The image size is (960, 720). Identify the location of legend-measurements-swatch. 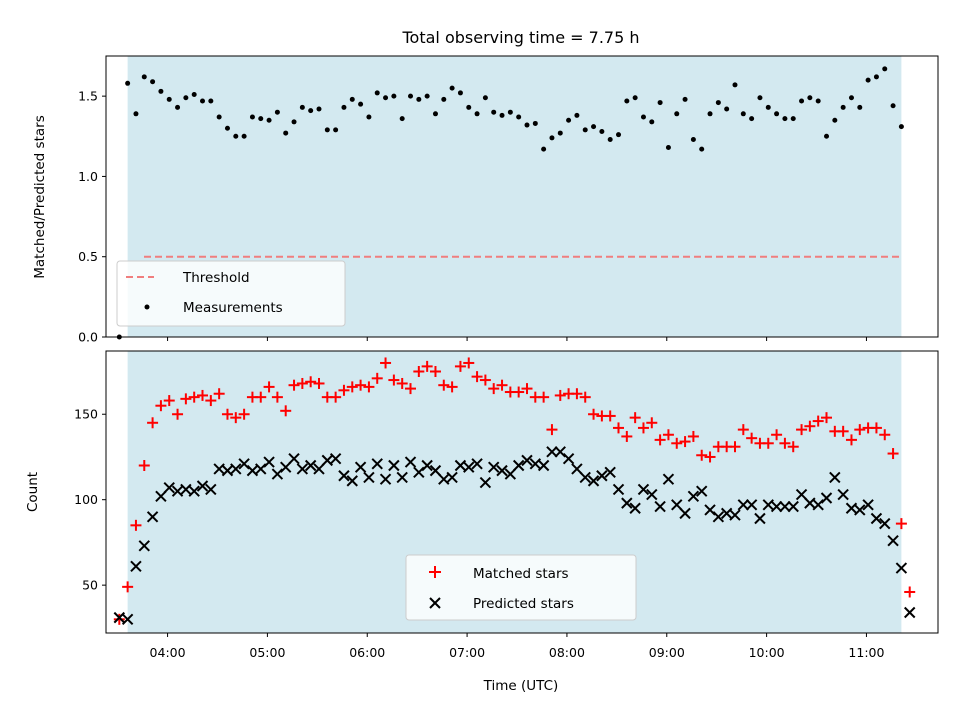
(147, 307).